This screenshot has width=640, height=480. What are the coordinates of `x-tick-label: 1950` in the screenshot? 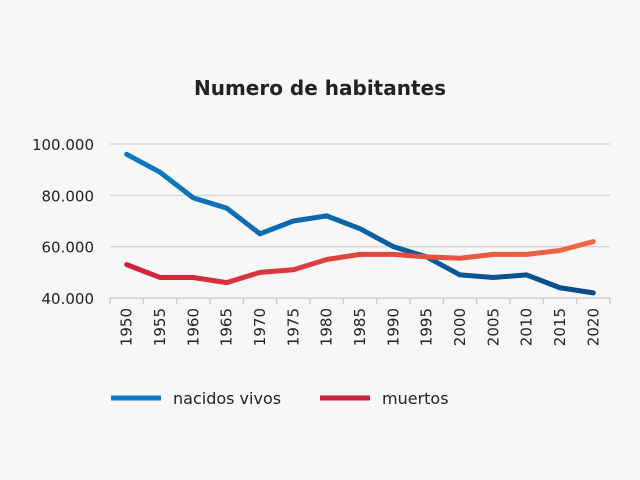 It's located at (127, 327).